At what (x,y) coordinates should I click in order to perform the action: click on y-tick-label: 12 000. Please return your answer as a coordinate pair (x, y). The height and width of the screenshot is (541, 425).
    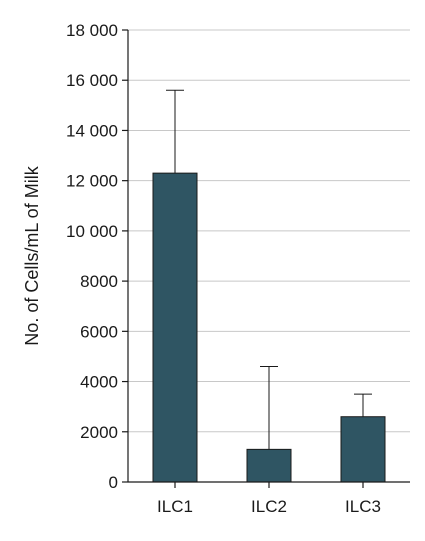
    Looking at the image, I should click on (92, 181).